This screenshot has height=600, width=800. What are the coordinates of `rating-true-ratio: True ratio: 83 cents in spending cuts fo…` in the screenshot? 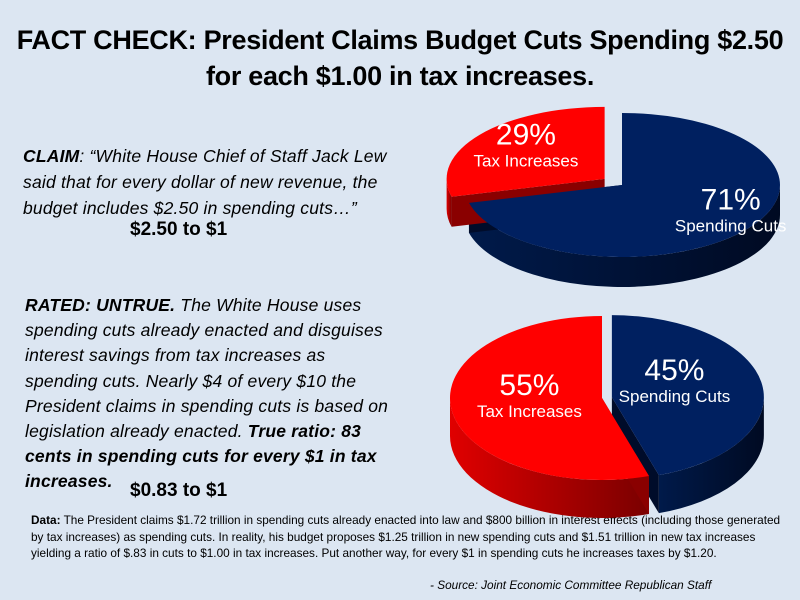 It's located at (201, 456).